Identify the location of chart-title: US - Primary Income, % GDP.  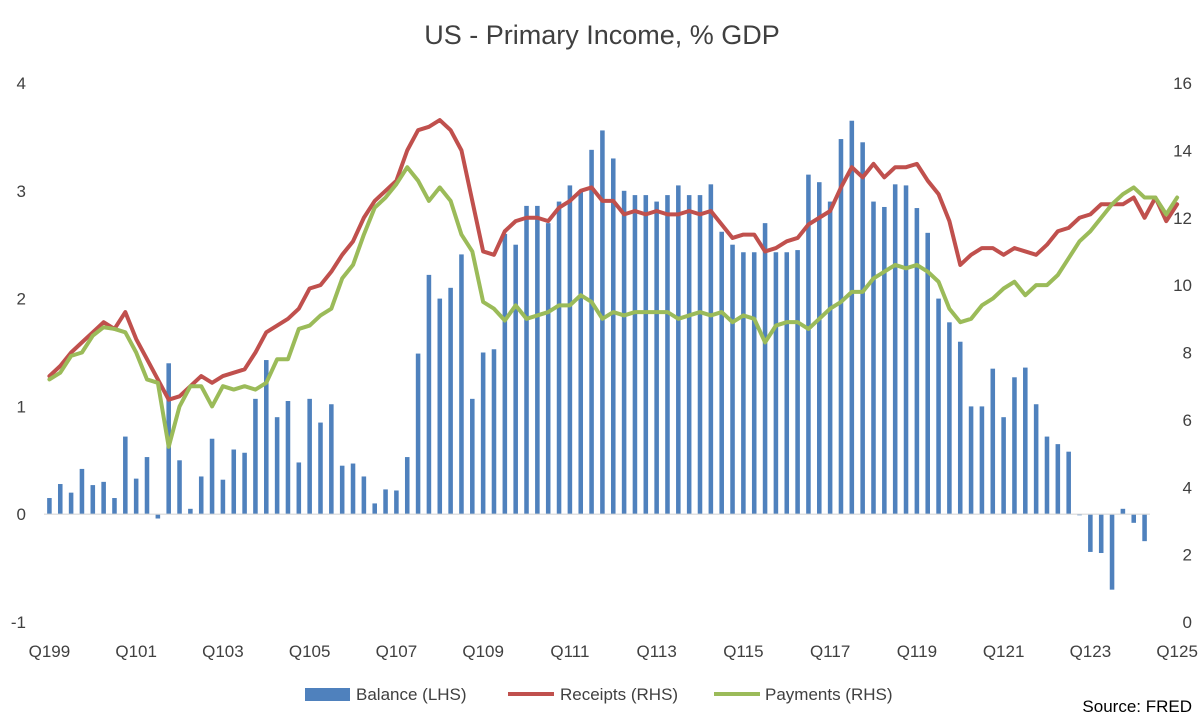
(602, 35).